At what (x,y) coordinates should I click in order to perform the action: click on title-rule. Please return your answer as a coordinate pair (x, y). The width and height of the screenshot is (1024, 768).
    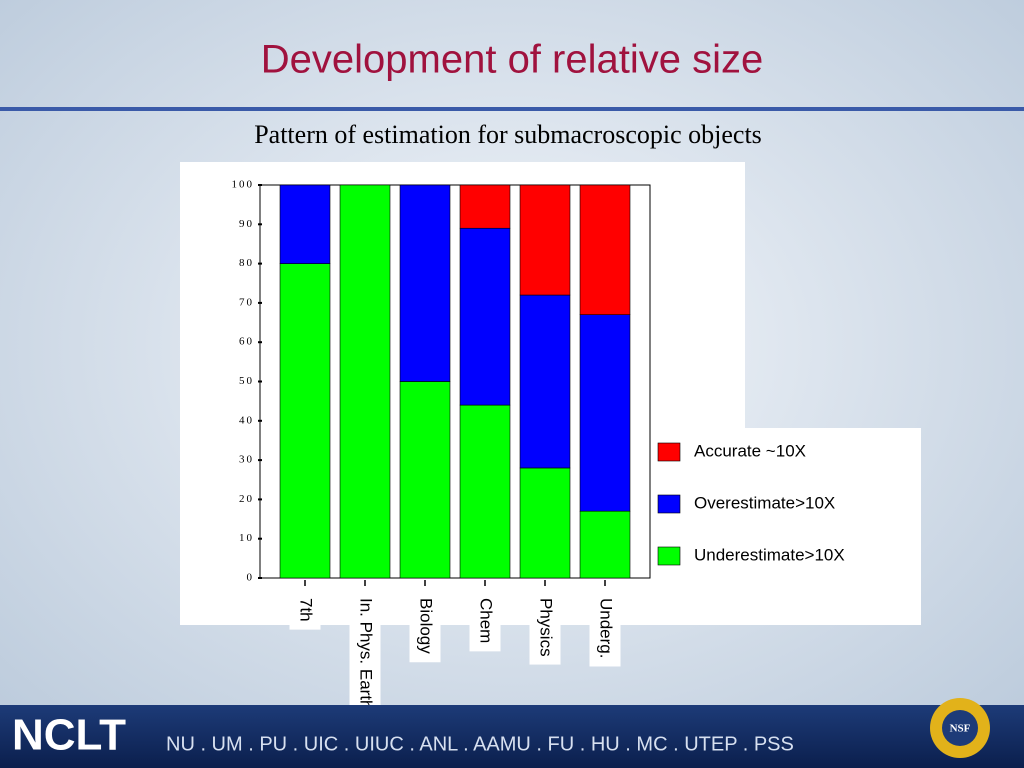
    Looking at the image, I should click on (512, 109).